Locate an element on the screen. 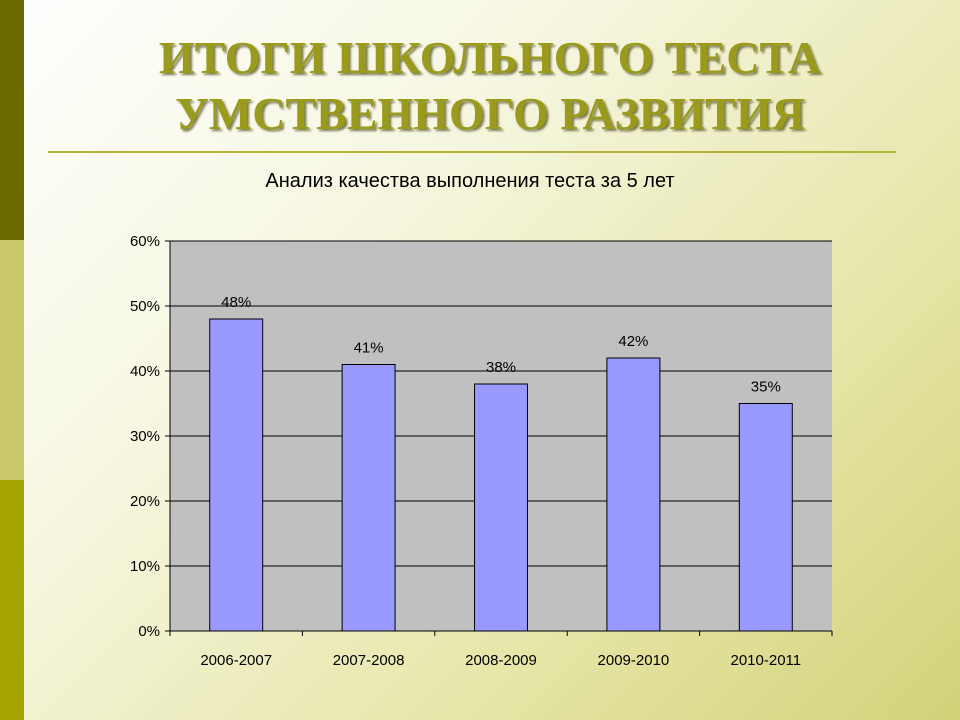 This screenshot has width=960, height=720. slide-title-line-1: ИТОГИ ШКОЛЬНОГО ТЕСТА is located at coordinates (490, 57).